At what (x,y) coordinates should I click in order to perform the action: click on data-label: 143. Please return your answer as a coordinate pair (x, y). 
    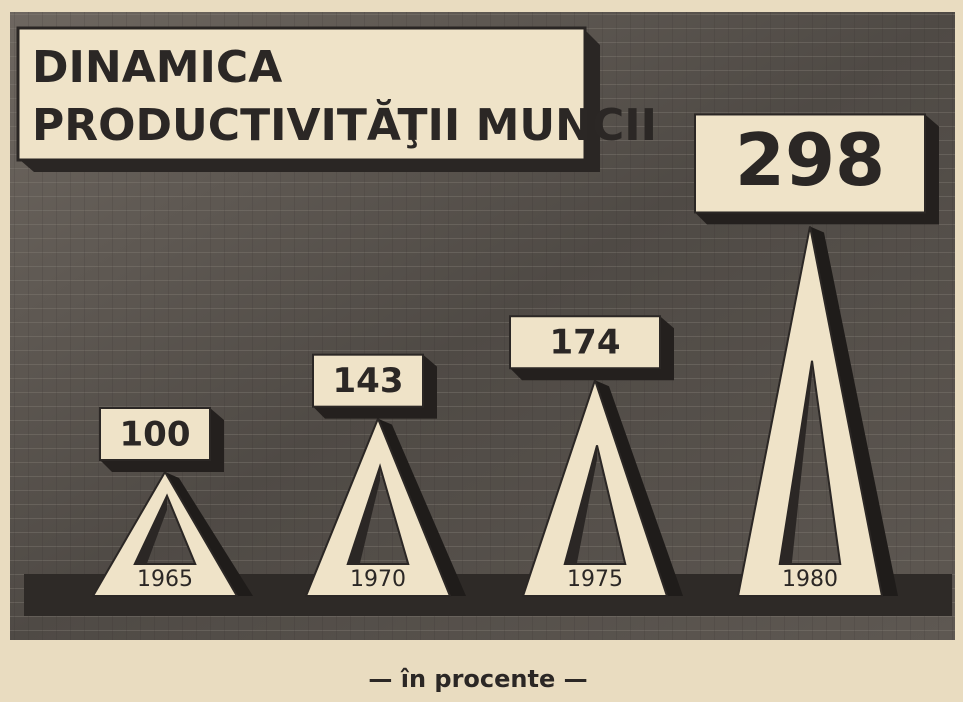
    Looking at the image, I should click on (368, 381).